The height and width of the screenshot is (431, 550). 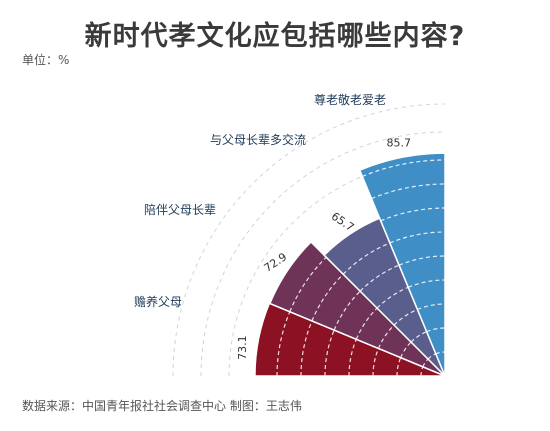 I want to click on category-label-2: 陪伴父母长辈, so click(x=180, y=209).